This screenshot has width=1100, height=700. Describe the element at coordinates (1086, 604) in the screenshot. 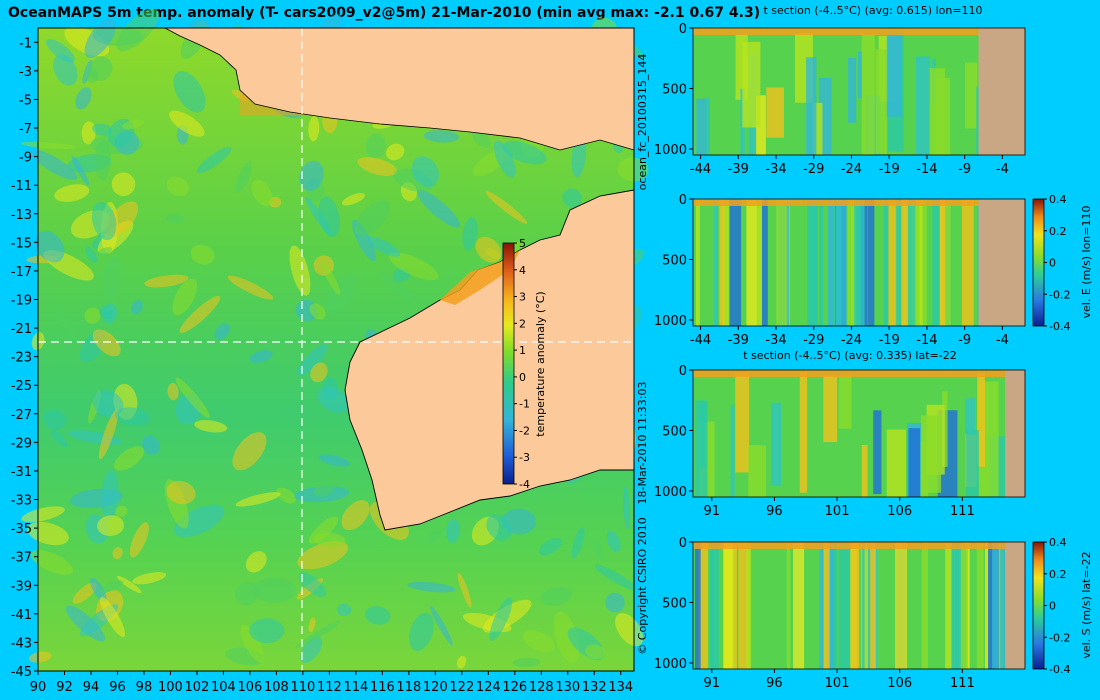

I see `vel-s-colorbar-label: vel. S (m/s) lat=-22` at that location.